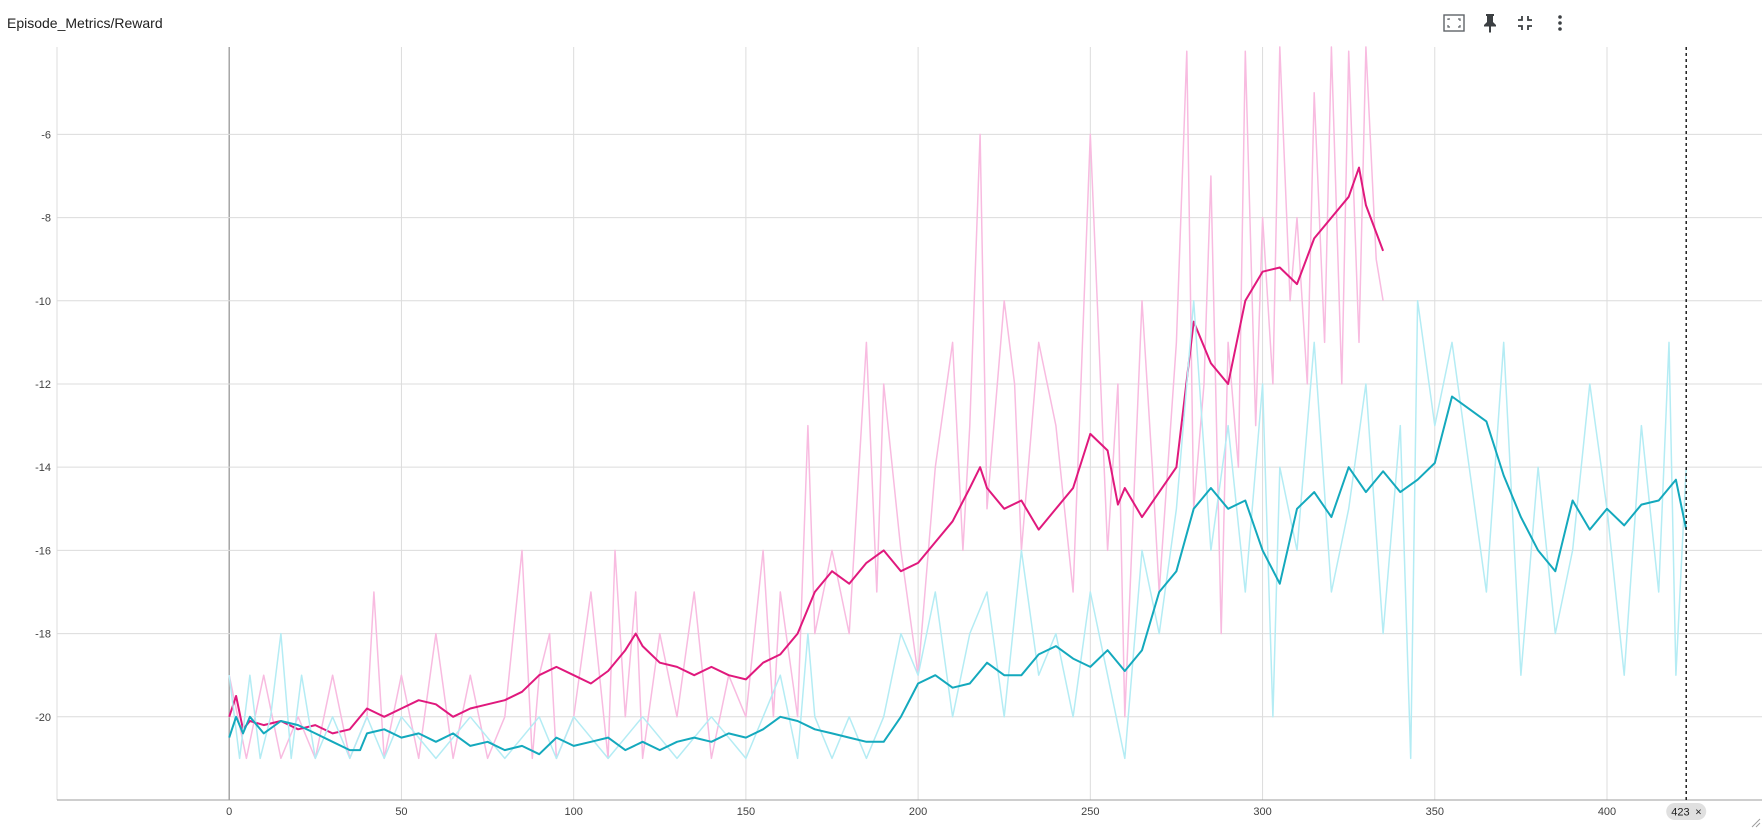 Image resolution: width=1762 pixels, height=830 pixels. Describe the element at coordinates (573, 812) in the screenshot. I see `x-tick-label: 100` at that location.